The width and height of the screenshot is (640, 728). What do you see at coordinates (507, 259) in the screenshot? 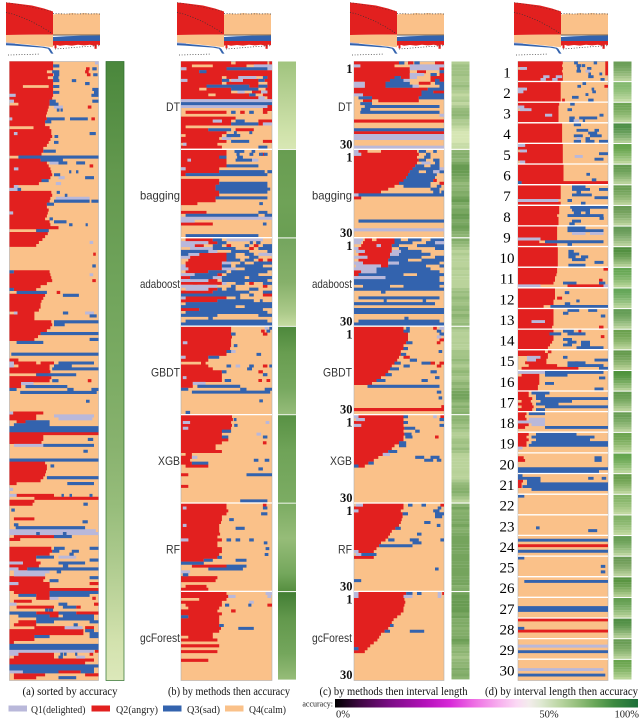
I see `svg-text: 10` at bounding box center [507, 259].